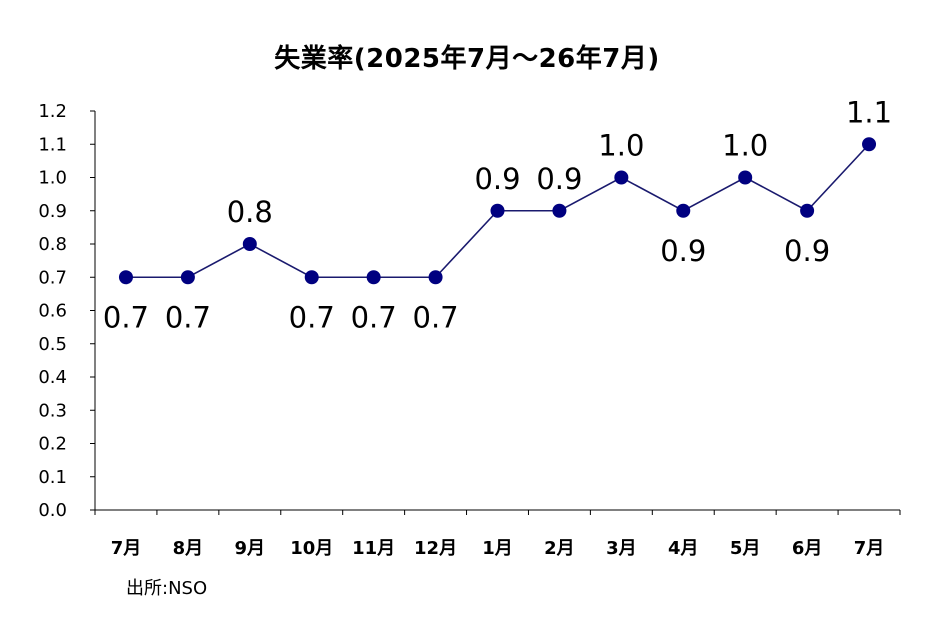  Describe the element at coordinates (52, 311) in the screenshot. I see `y-tick-label: 0.6` at that location.